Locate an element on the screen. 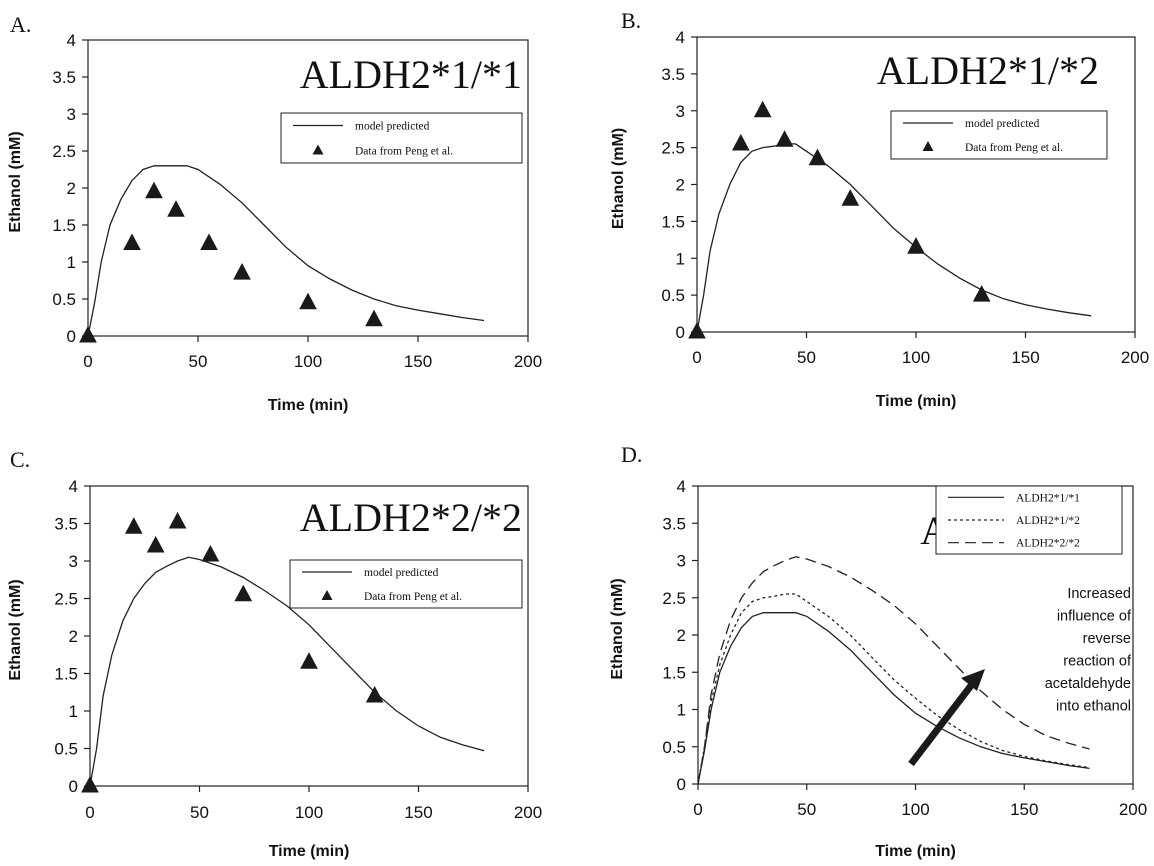 The width and height of the screenshot is (1154, 866). annotation-line: into ethanol is located at coordinates (1093, 707).